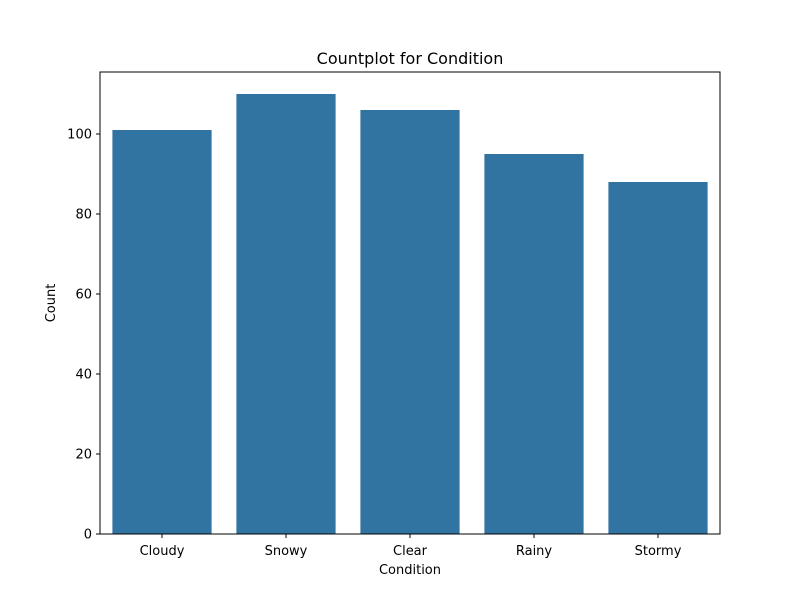  Describe the element at coordinates (83, 215) in the screenshot. I see `y-tick-label: 80` at that location.